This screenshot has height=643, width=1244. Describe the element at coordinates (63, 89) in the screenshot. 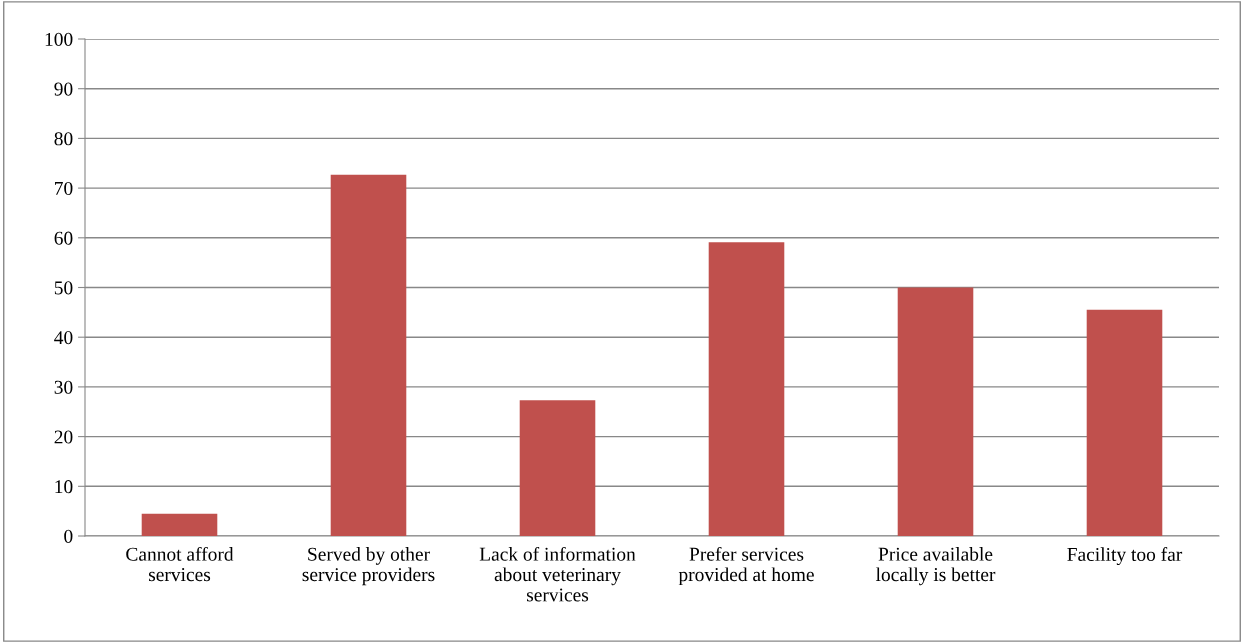

I see `y-tick-label: 90` at that location.